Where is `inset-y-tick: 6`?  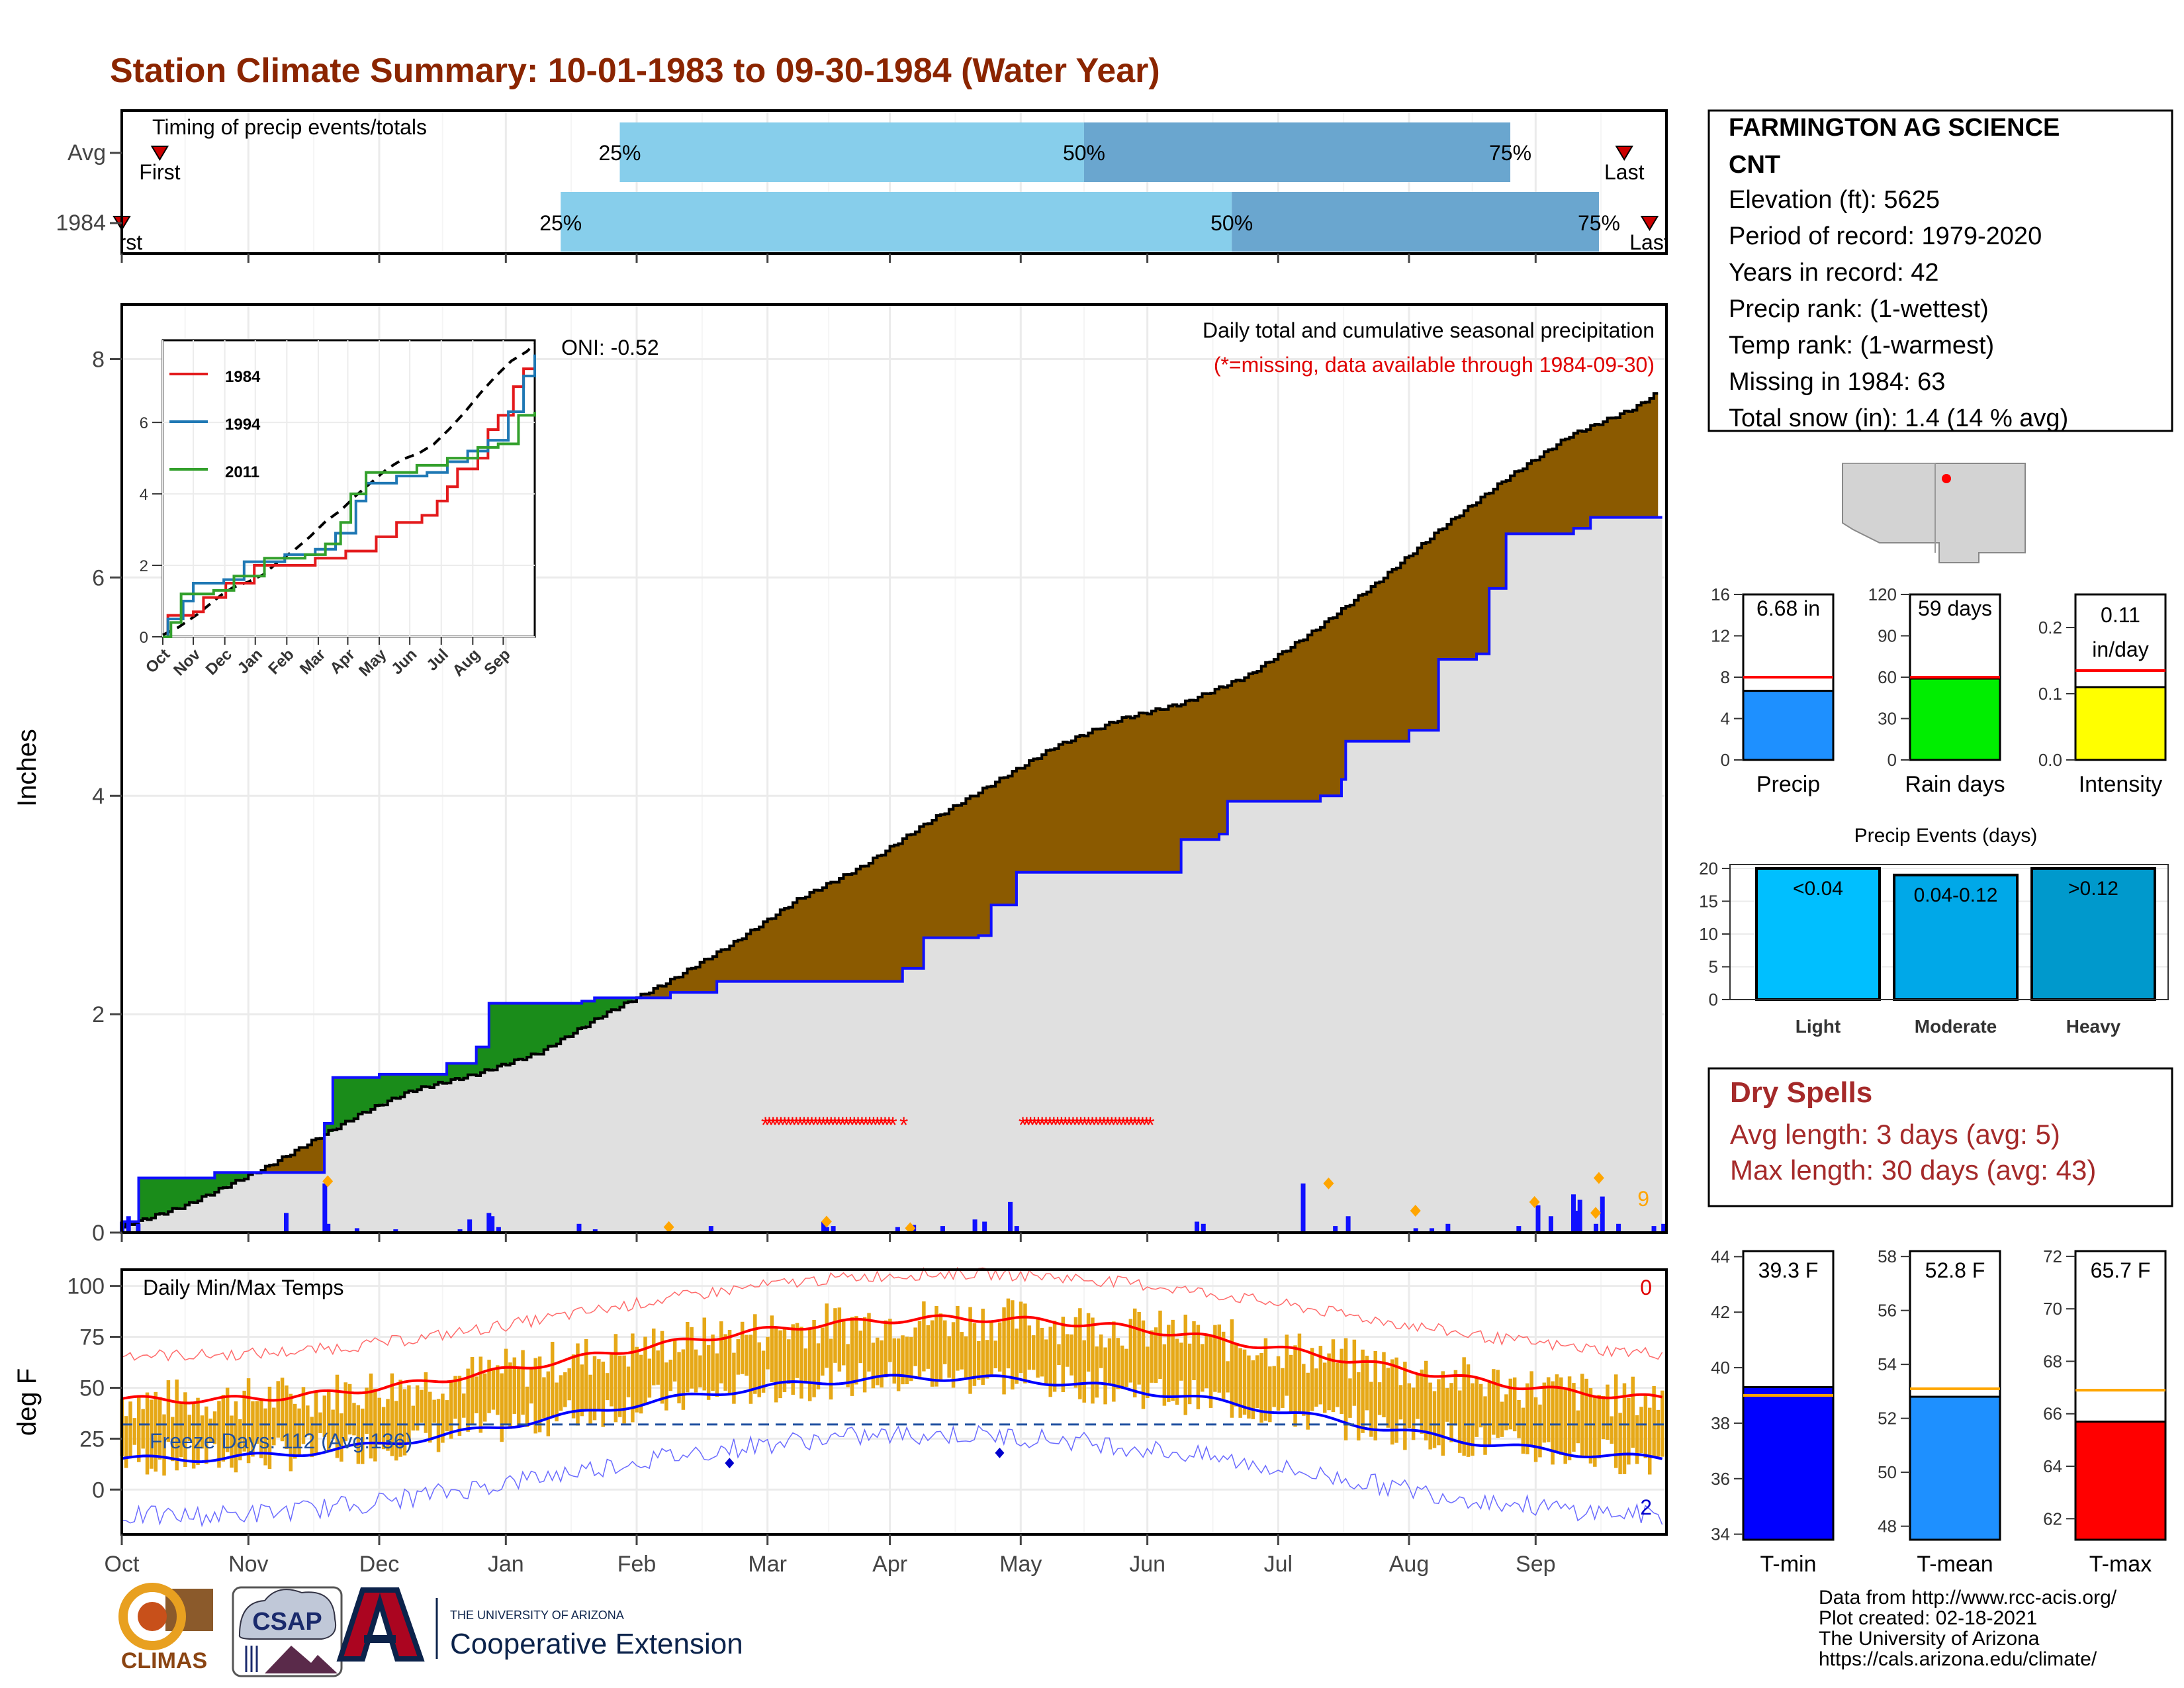
inset-y-tick: 6 is located at coordinates (144, 423).